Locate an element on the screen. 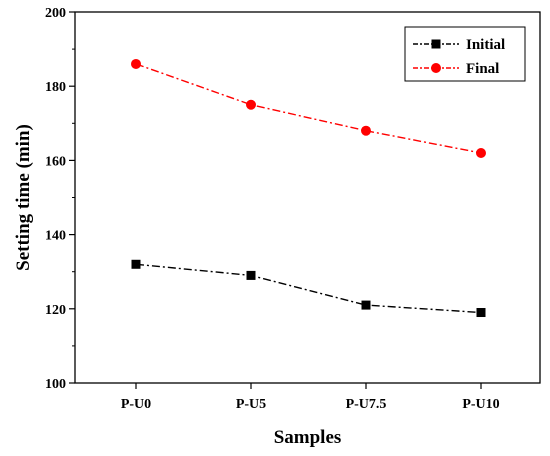 This screenshot has width=550, height=456. series-line-final is located at coordinates (308, 108).